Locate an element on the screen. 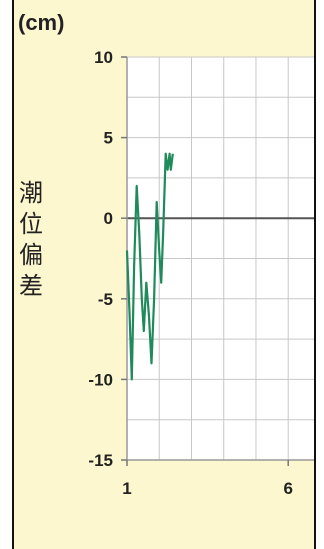 This screenshot has height=549, width=324. y-tick-label: -5 is located at coordinates (105, 299).